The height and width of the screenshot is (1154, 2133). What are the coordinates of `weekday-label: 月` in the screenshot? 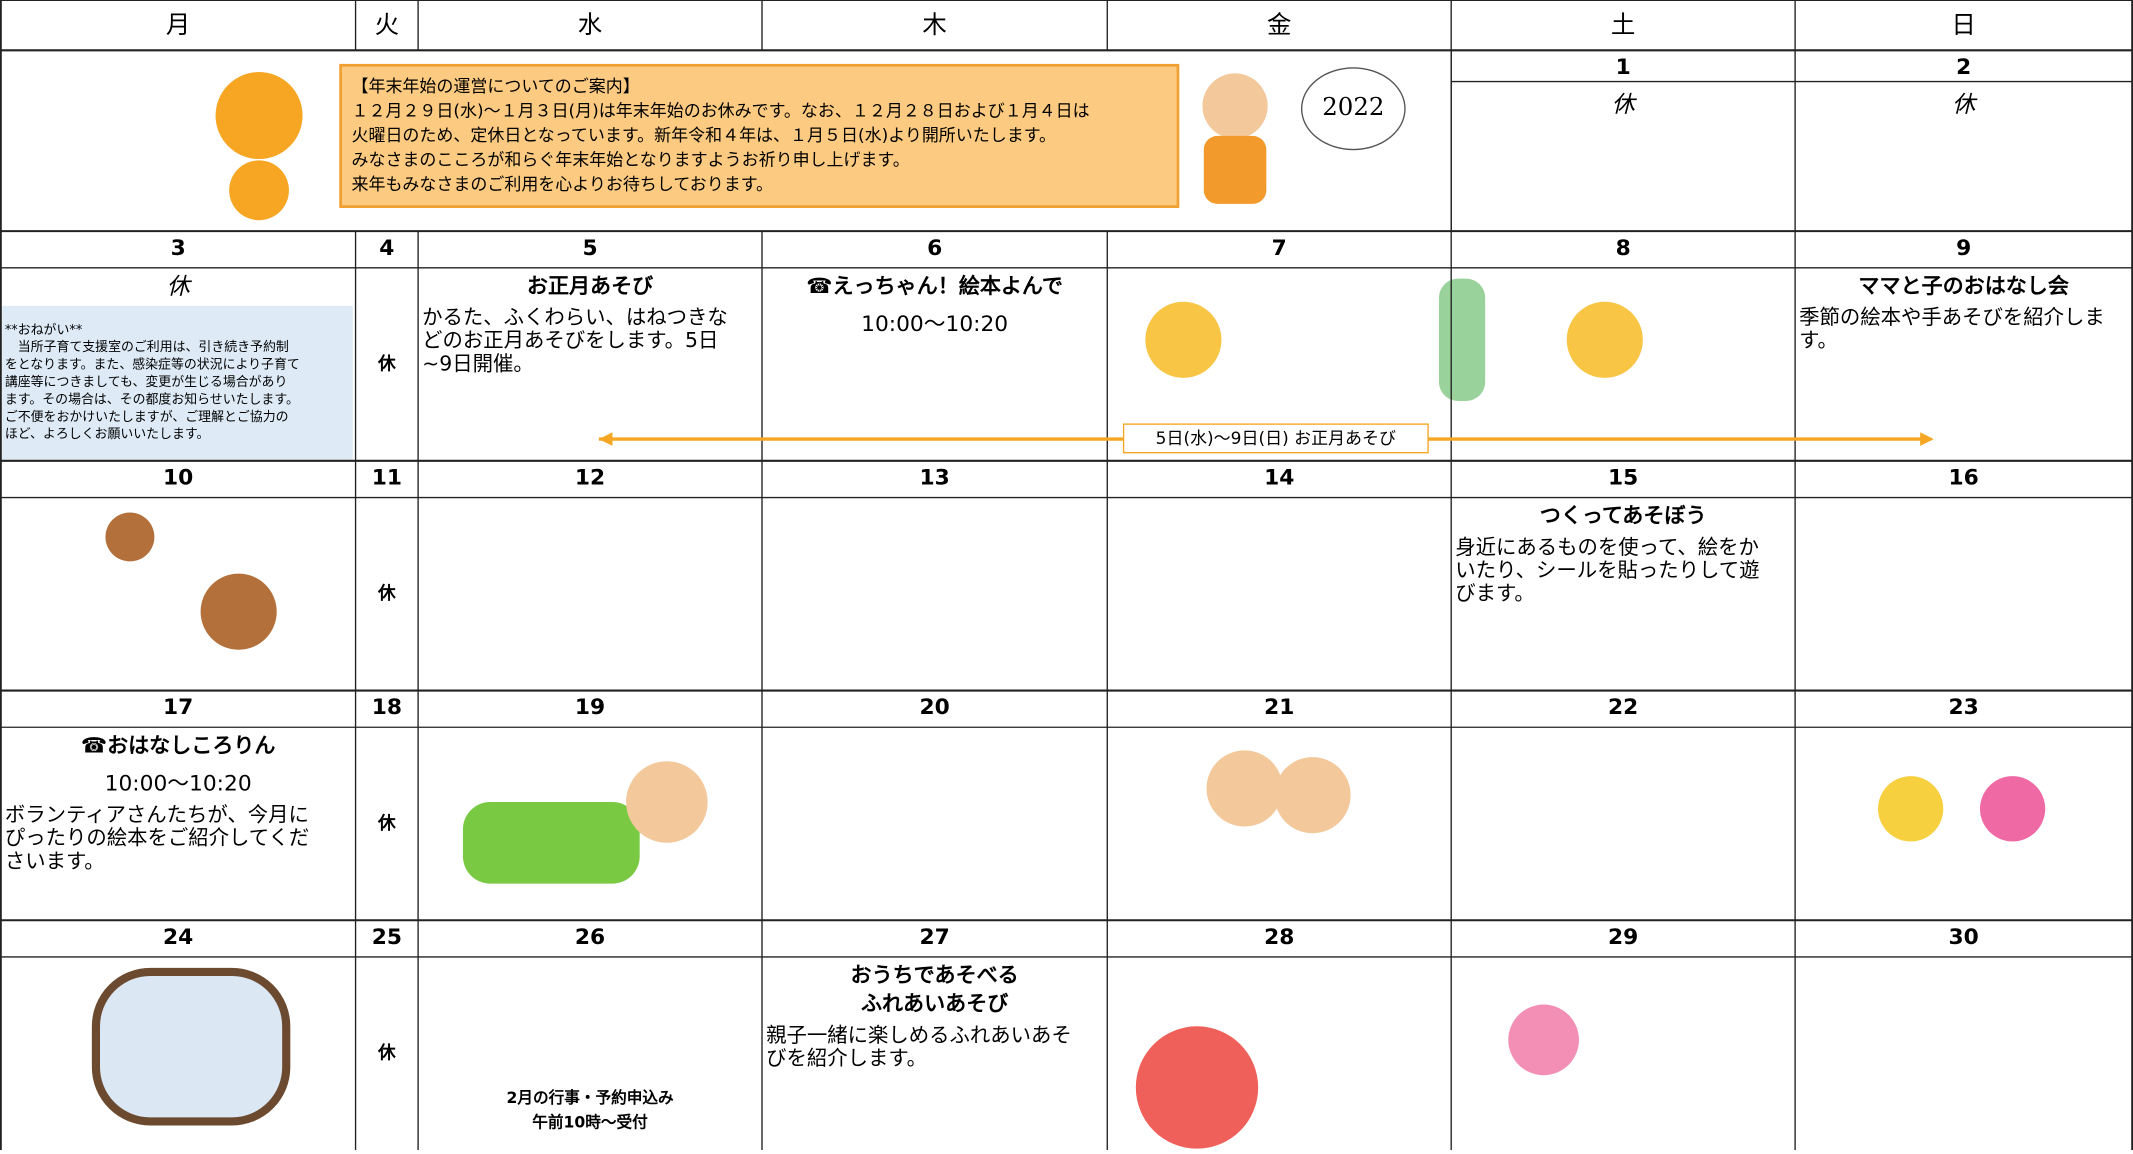 It's located at (178, 24).